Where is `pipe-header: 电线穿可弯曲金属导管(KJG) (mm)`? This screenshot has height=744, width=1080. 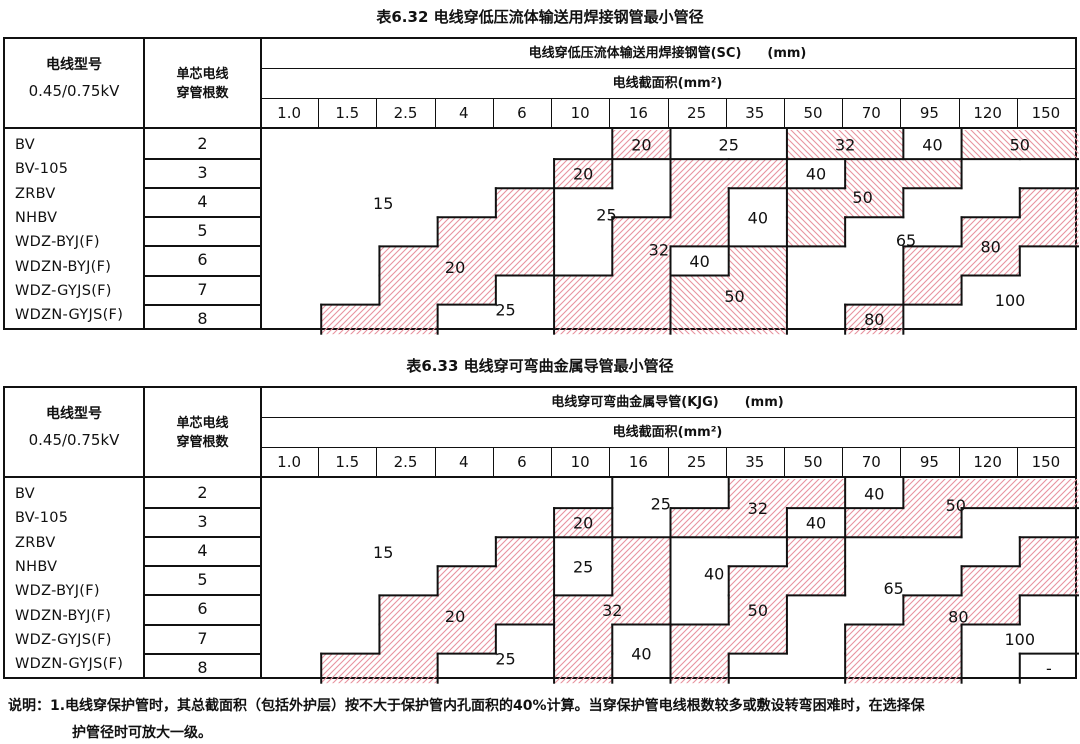 pipe-header: 电线穿可弯曲金属导管(KJG) (mm) is located at coordinates (667, 402).